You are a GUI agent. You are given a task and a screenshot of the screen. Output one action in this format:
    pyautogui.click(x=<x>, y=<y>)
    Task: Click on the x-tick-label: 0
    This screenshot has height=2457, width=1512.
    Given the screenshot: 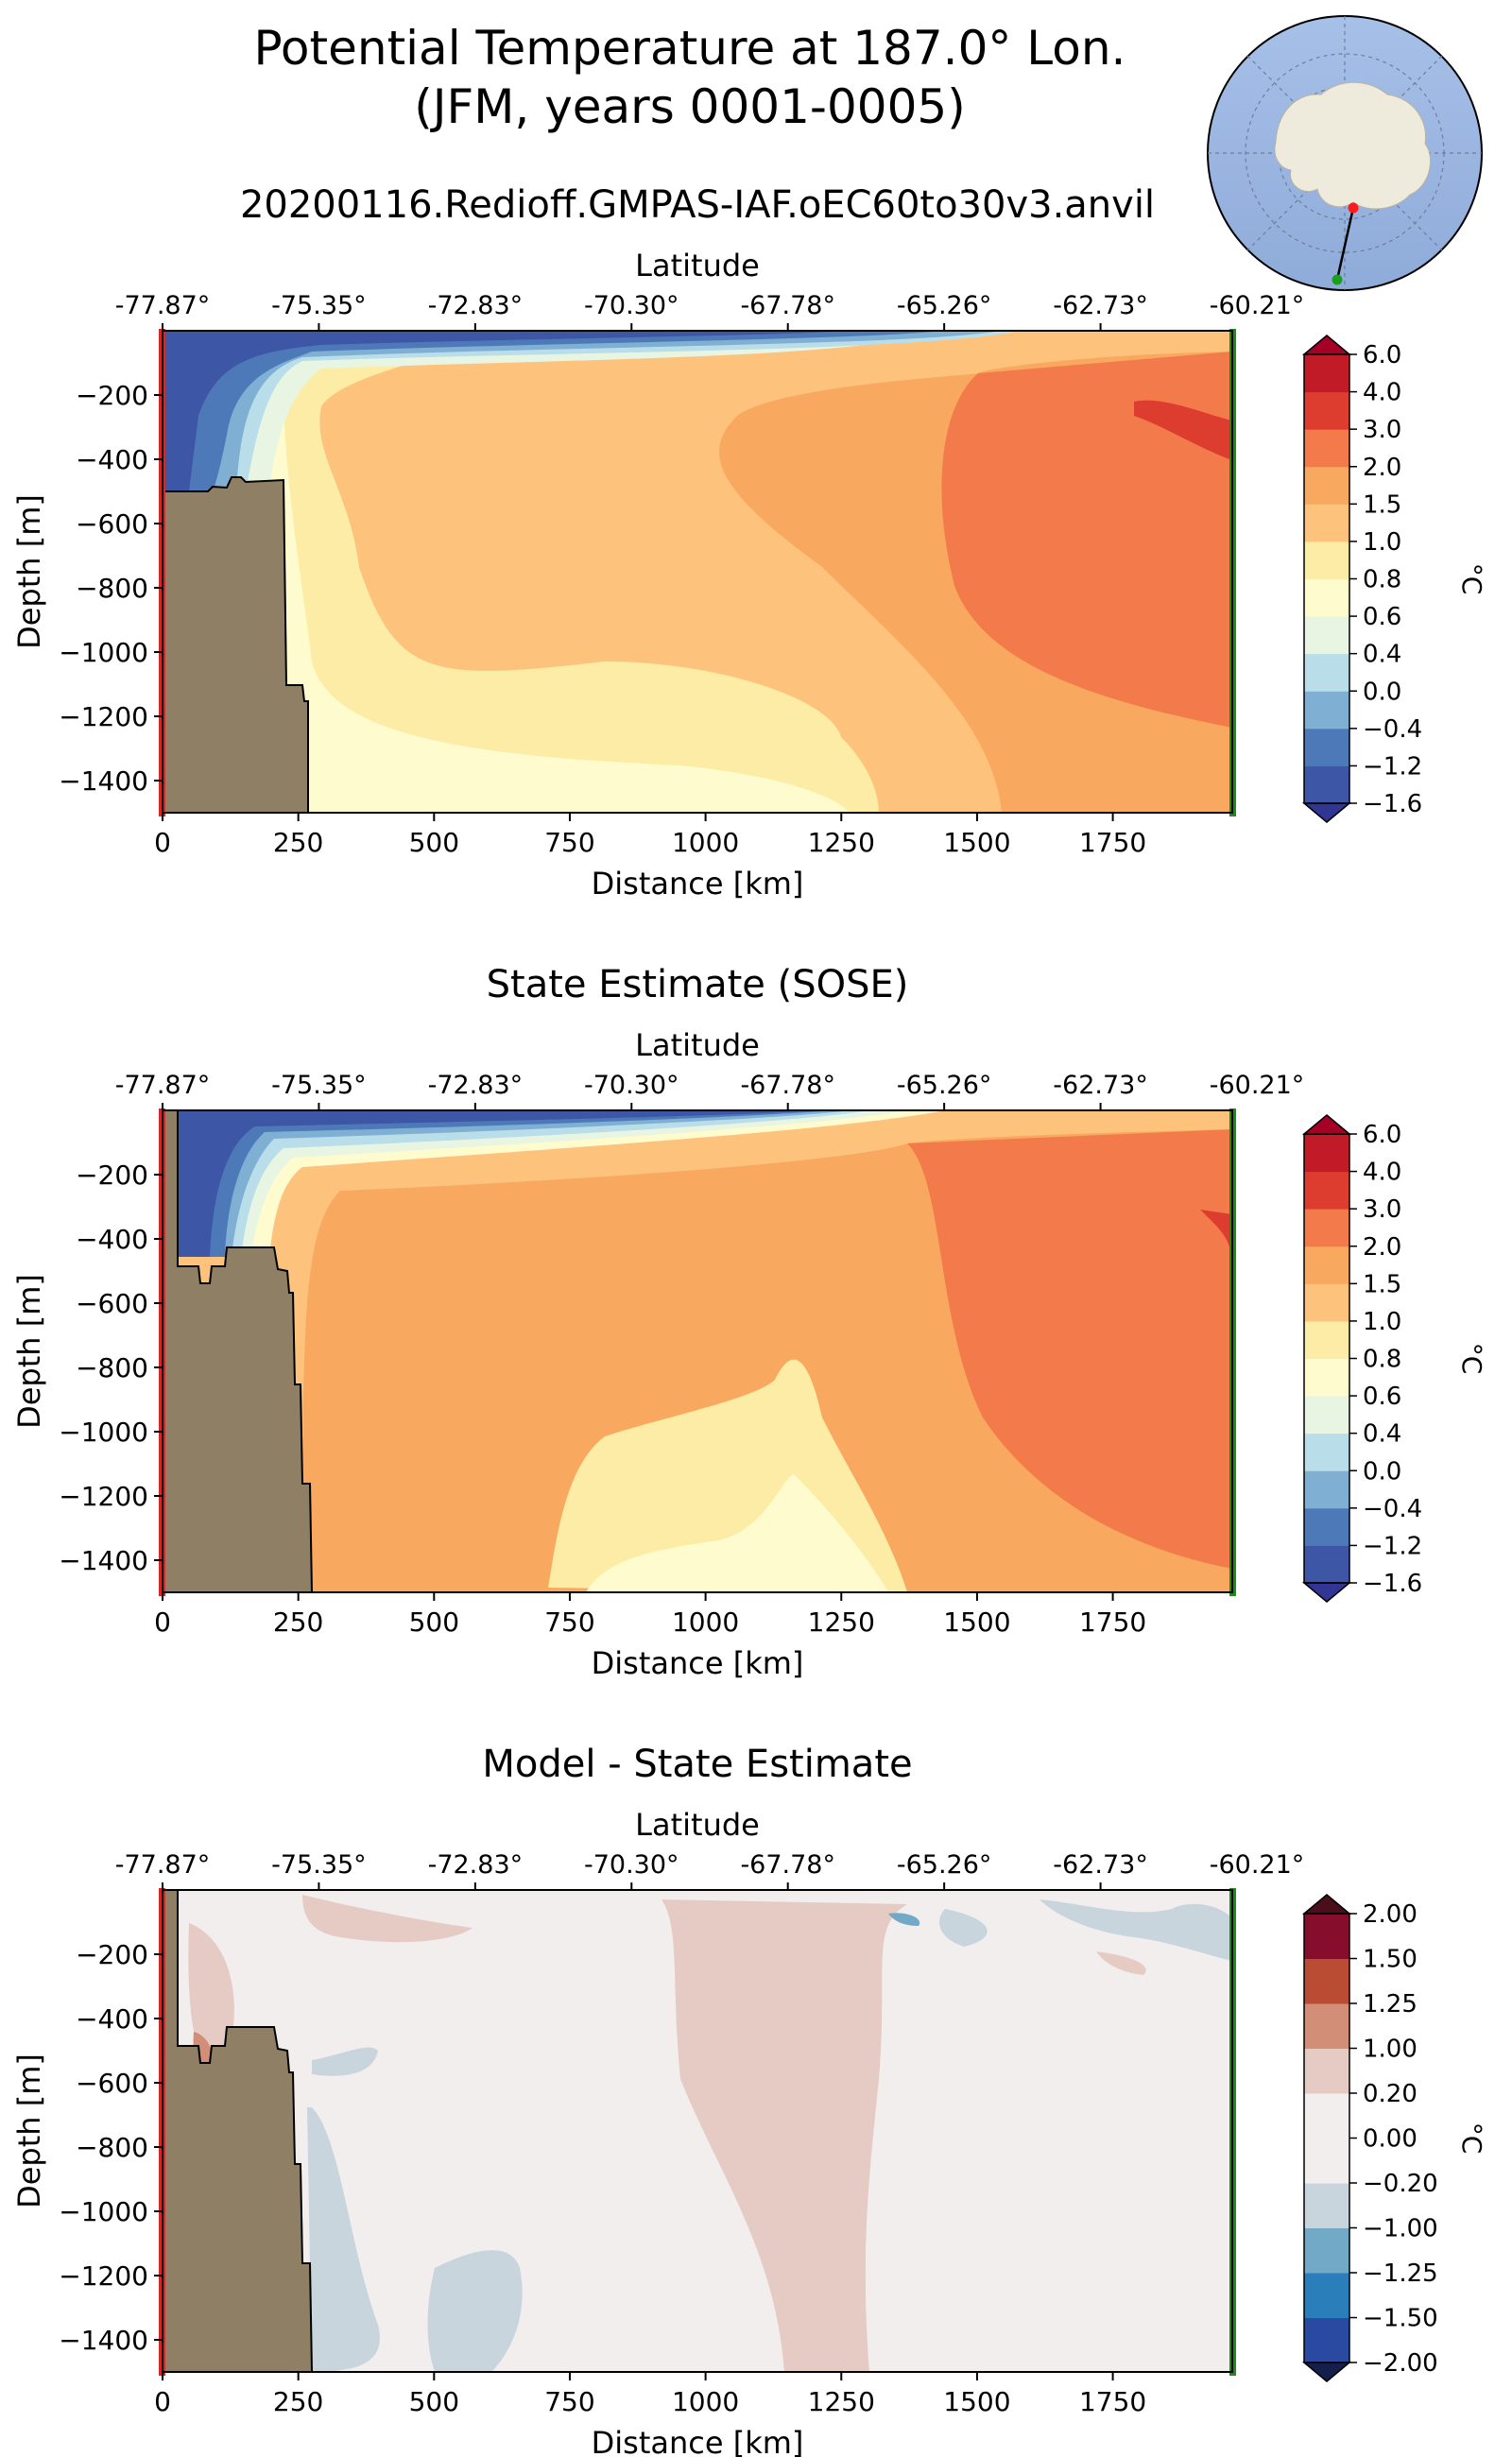 What is the action you would take?
    pyautogui.click(x=162, y=1622)
    